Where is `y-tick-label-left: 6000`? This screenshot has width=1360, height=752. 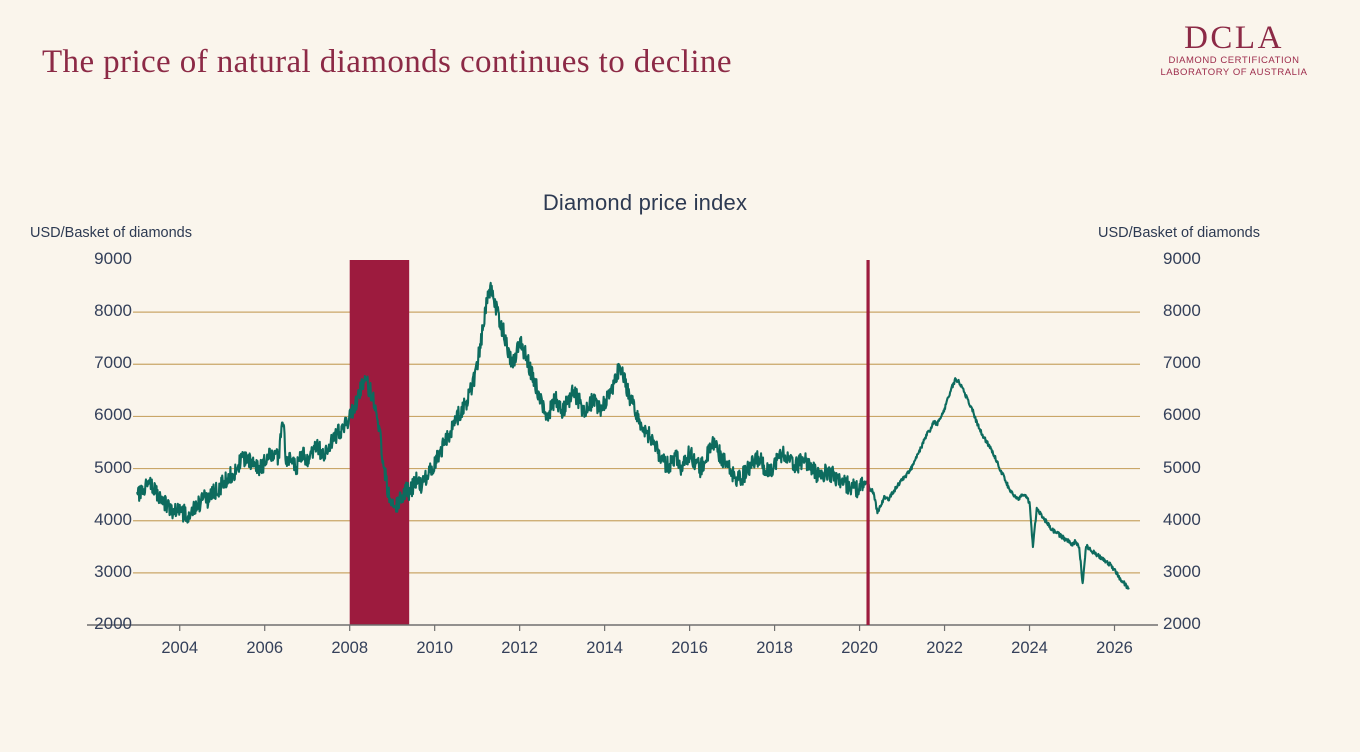 y-tick-label-left: 6000 is located at coordinates (113, 415).